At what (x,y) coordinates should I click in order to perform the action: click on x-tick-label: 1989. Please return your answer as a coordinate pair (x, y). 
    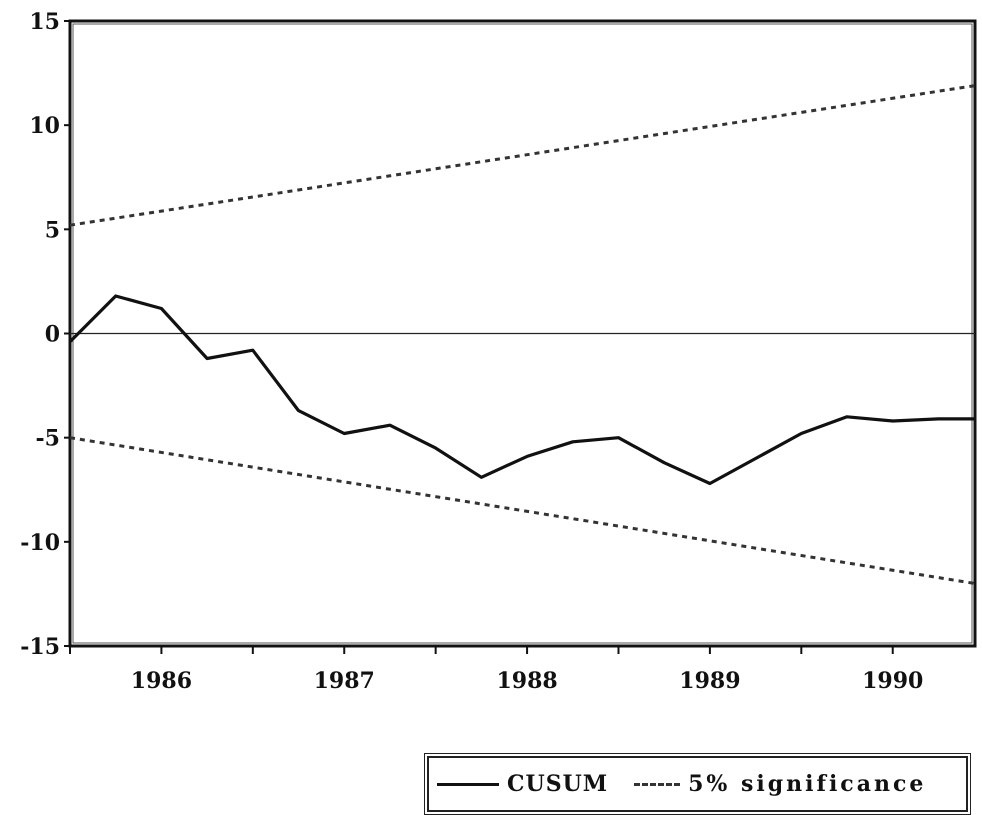
    Looking at the image, I should click on (709, 681).